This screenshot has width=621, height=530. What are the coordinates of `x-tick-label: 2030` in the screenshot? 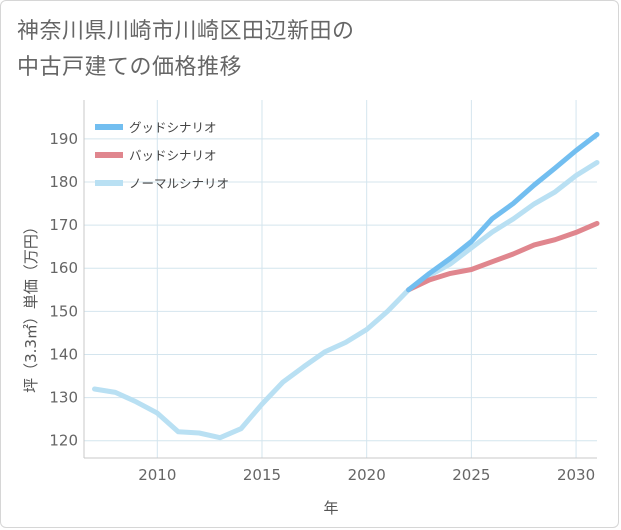 It's located at (576, 475).